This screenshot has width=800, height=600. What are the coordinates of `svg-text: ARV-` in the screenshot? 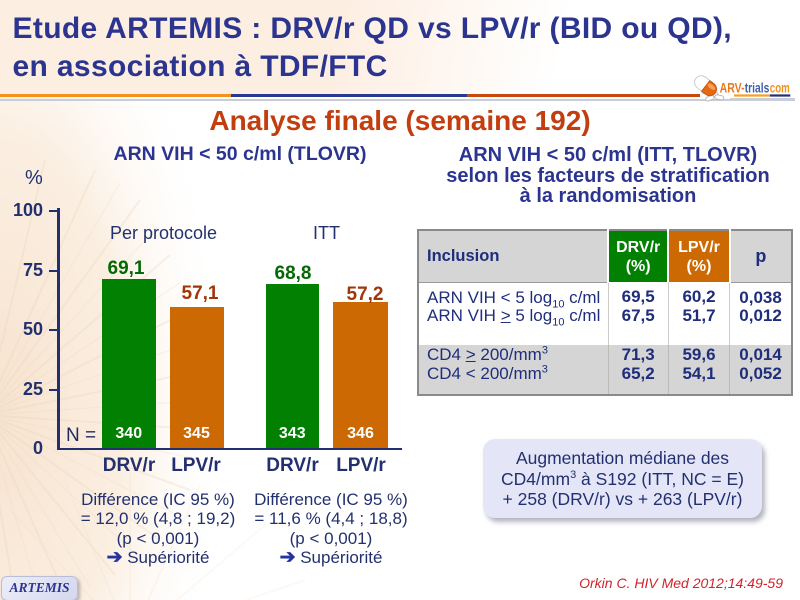 It's located at (732, 88).